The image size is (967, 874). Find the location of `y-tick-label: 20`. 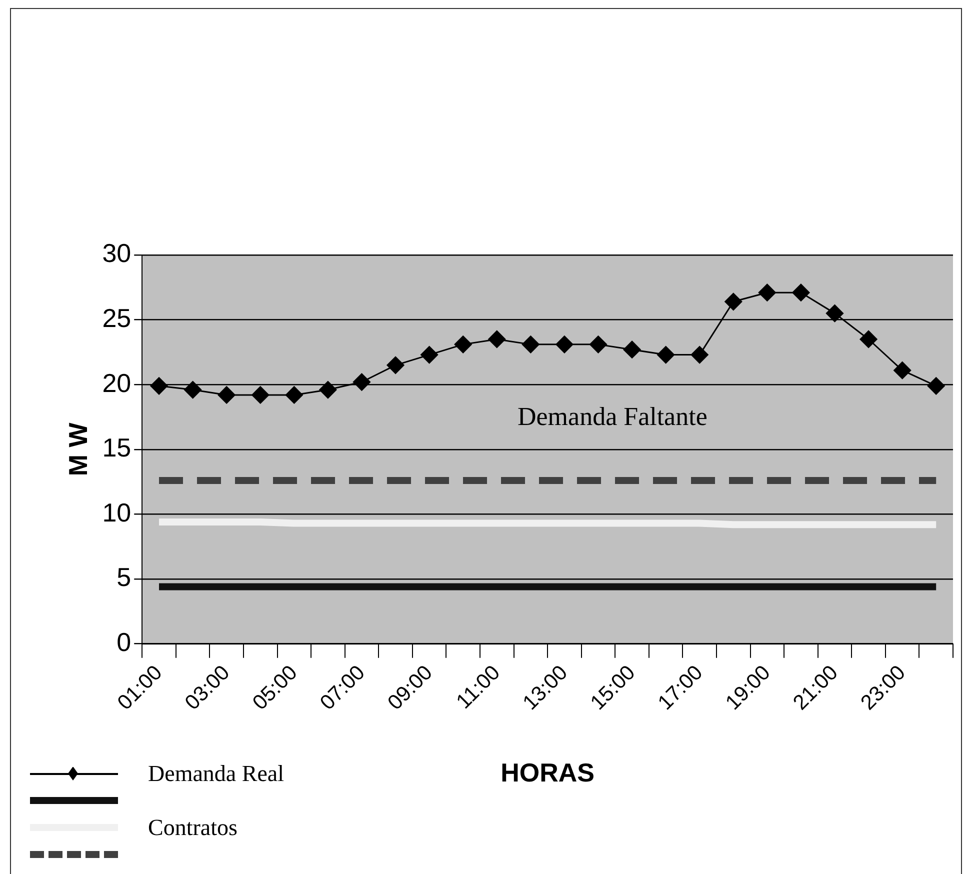

y-tick-label: 20 is located at coordinates (117, 383).